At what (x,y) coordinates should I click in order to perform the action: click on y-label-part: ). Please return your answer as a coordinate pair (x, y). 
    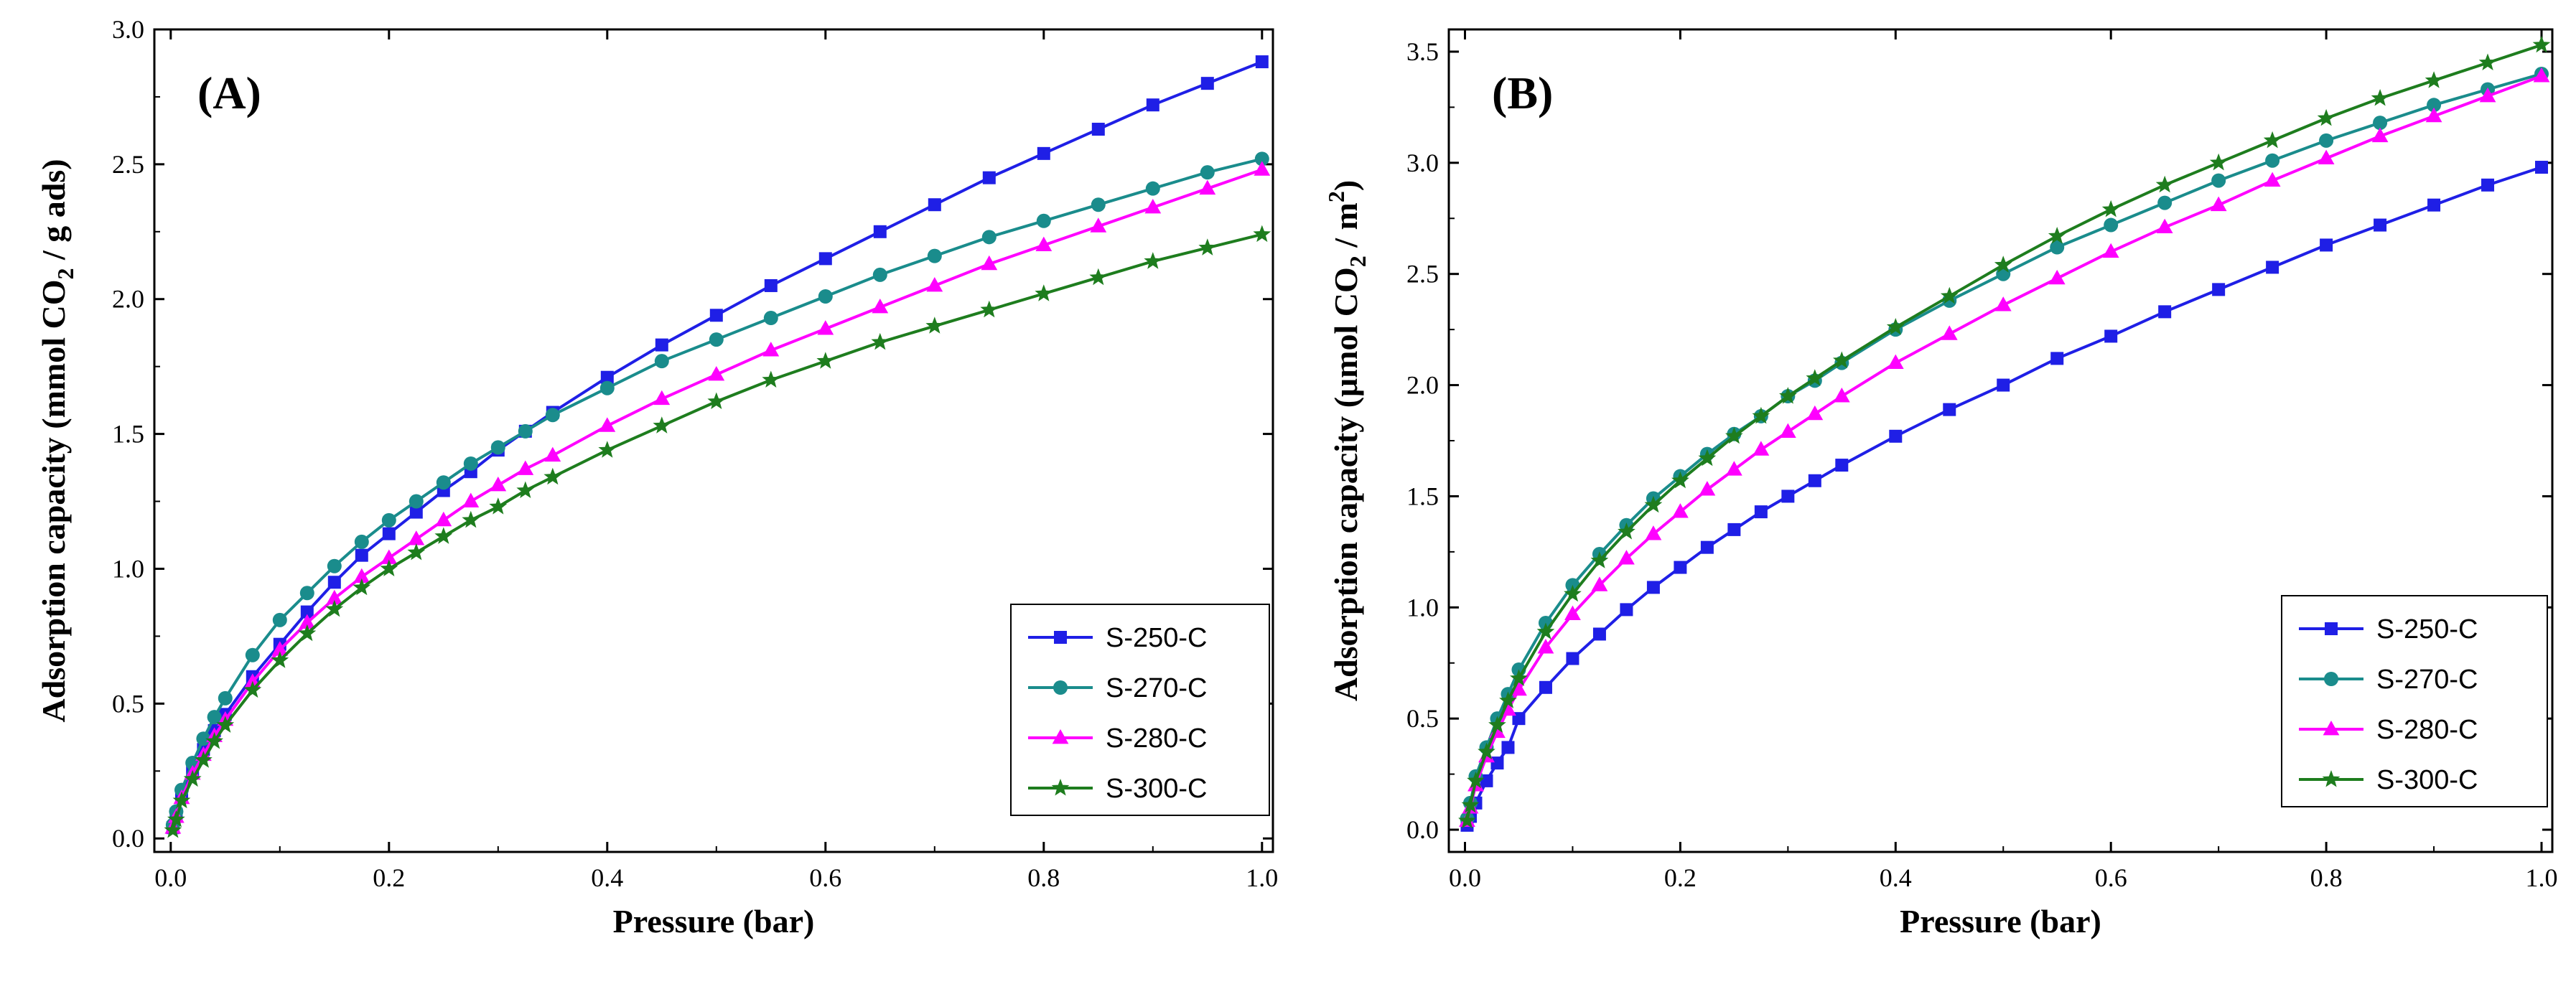
    Looking at the image, I should click on (1345, 185).